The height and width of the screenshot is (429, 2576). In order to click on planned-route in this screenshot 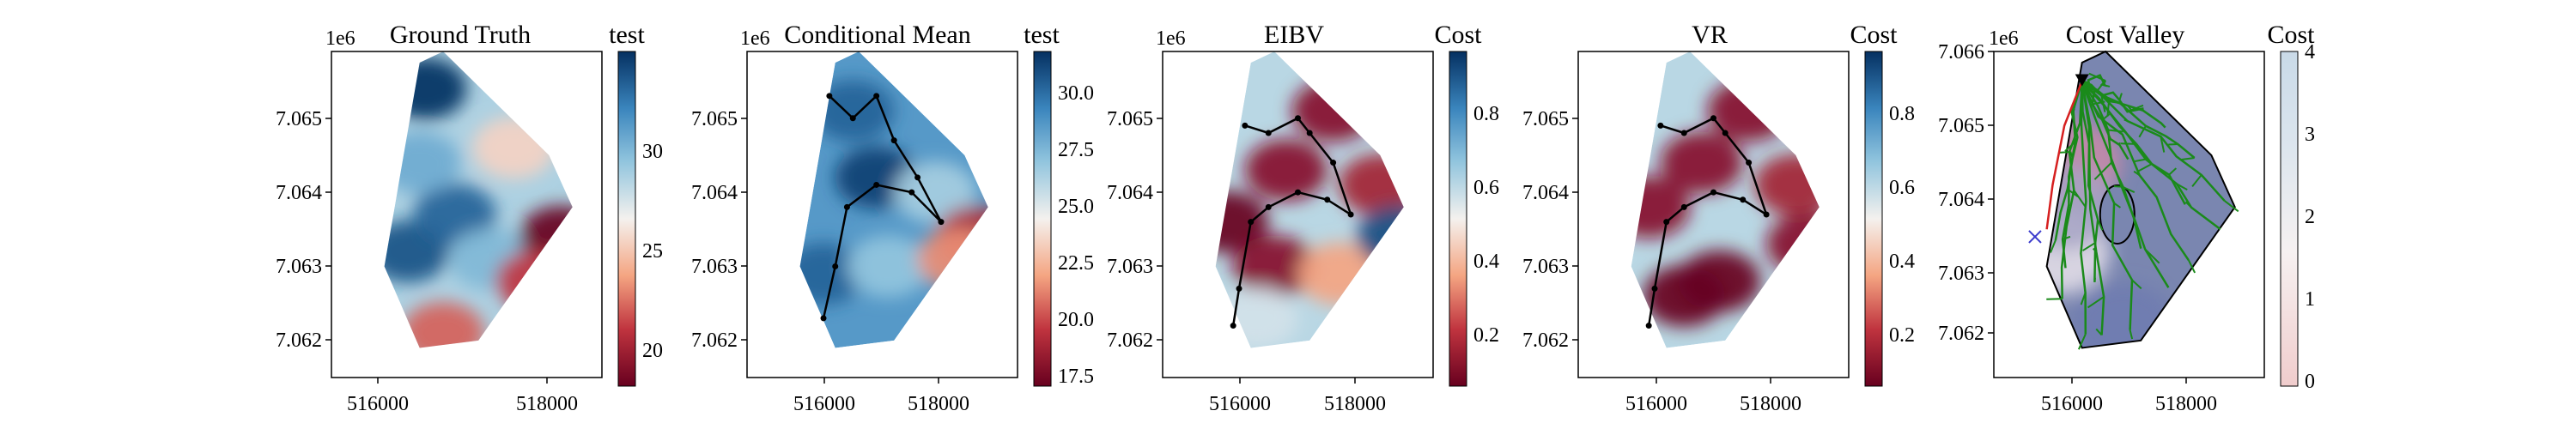, I will do `click(2064, 155)`.